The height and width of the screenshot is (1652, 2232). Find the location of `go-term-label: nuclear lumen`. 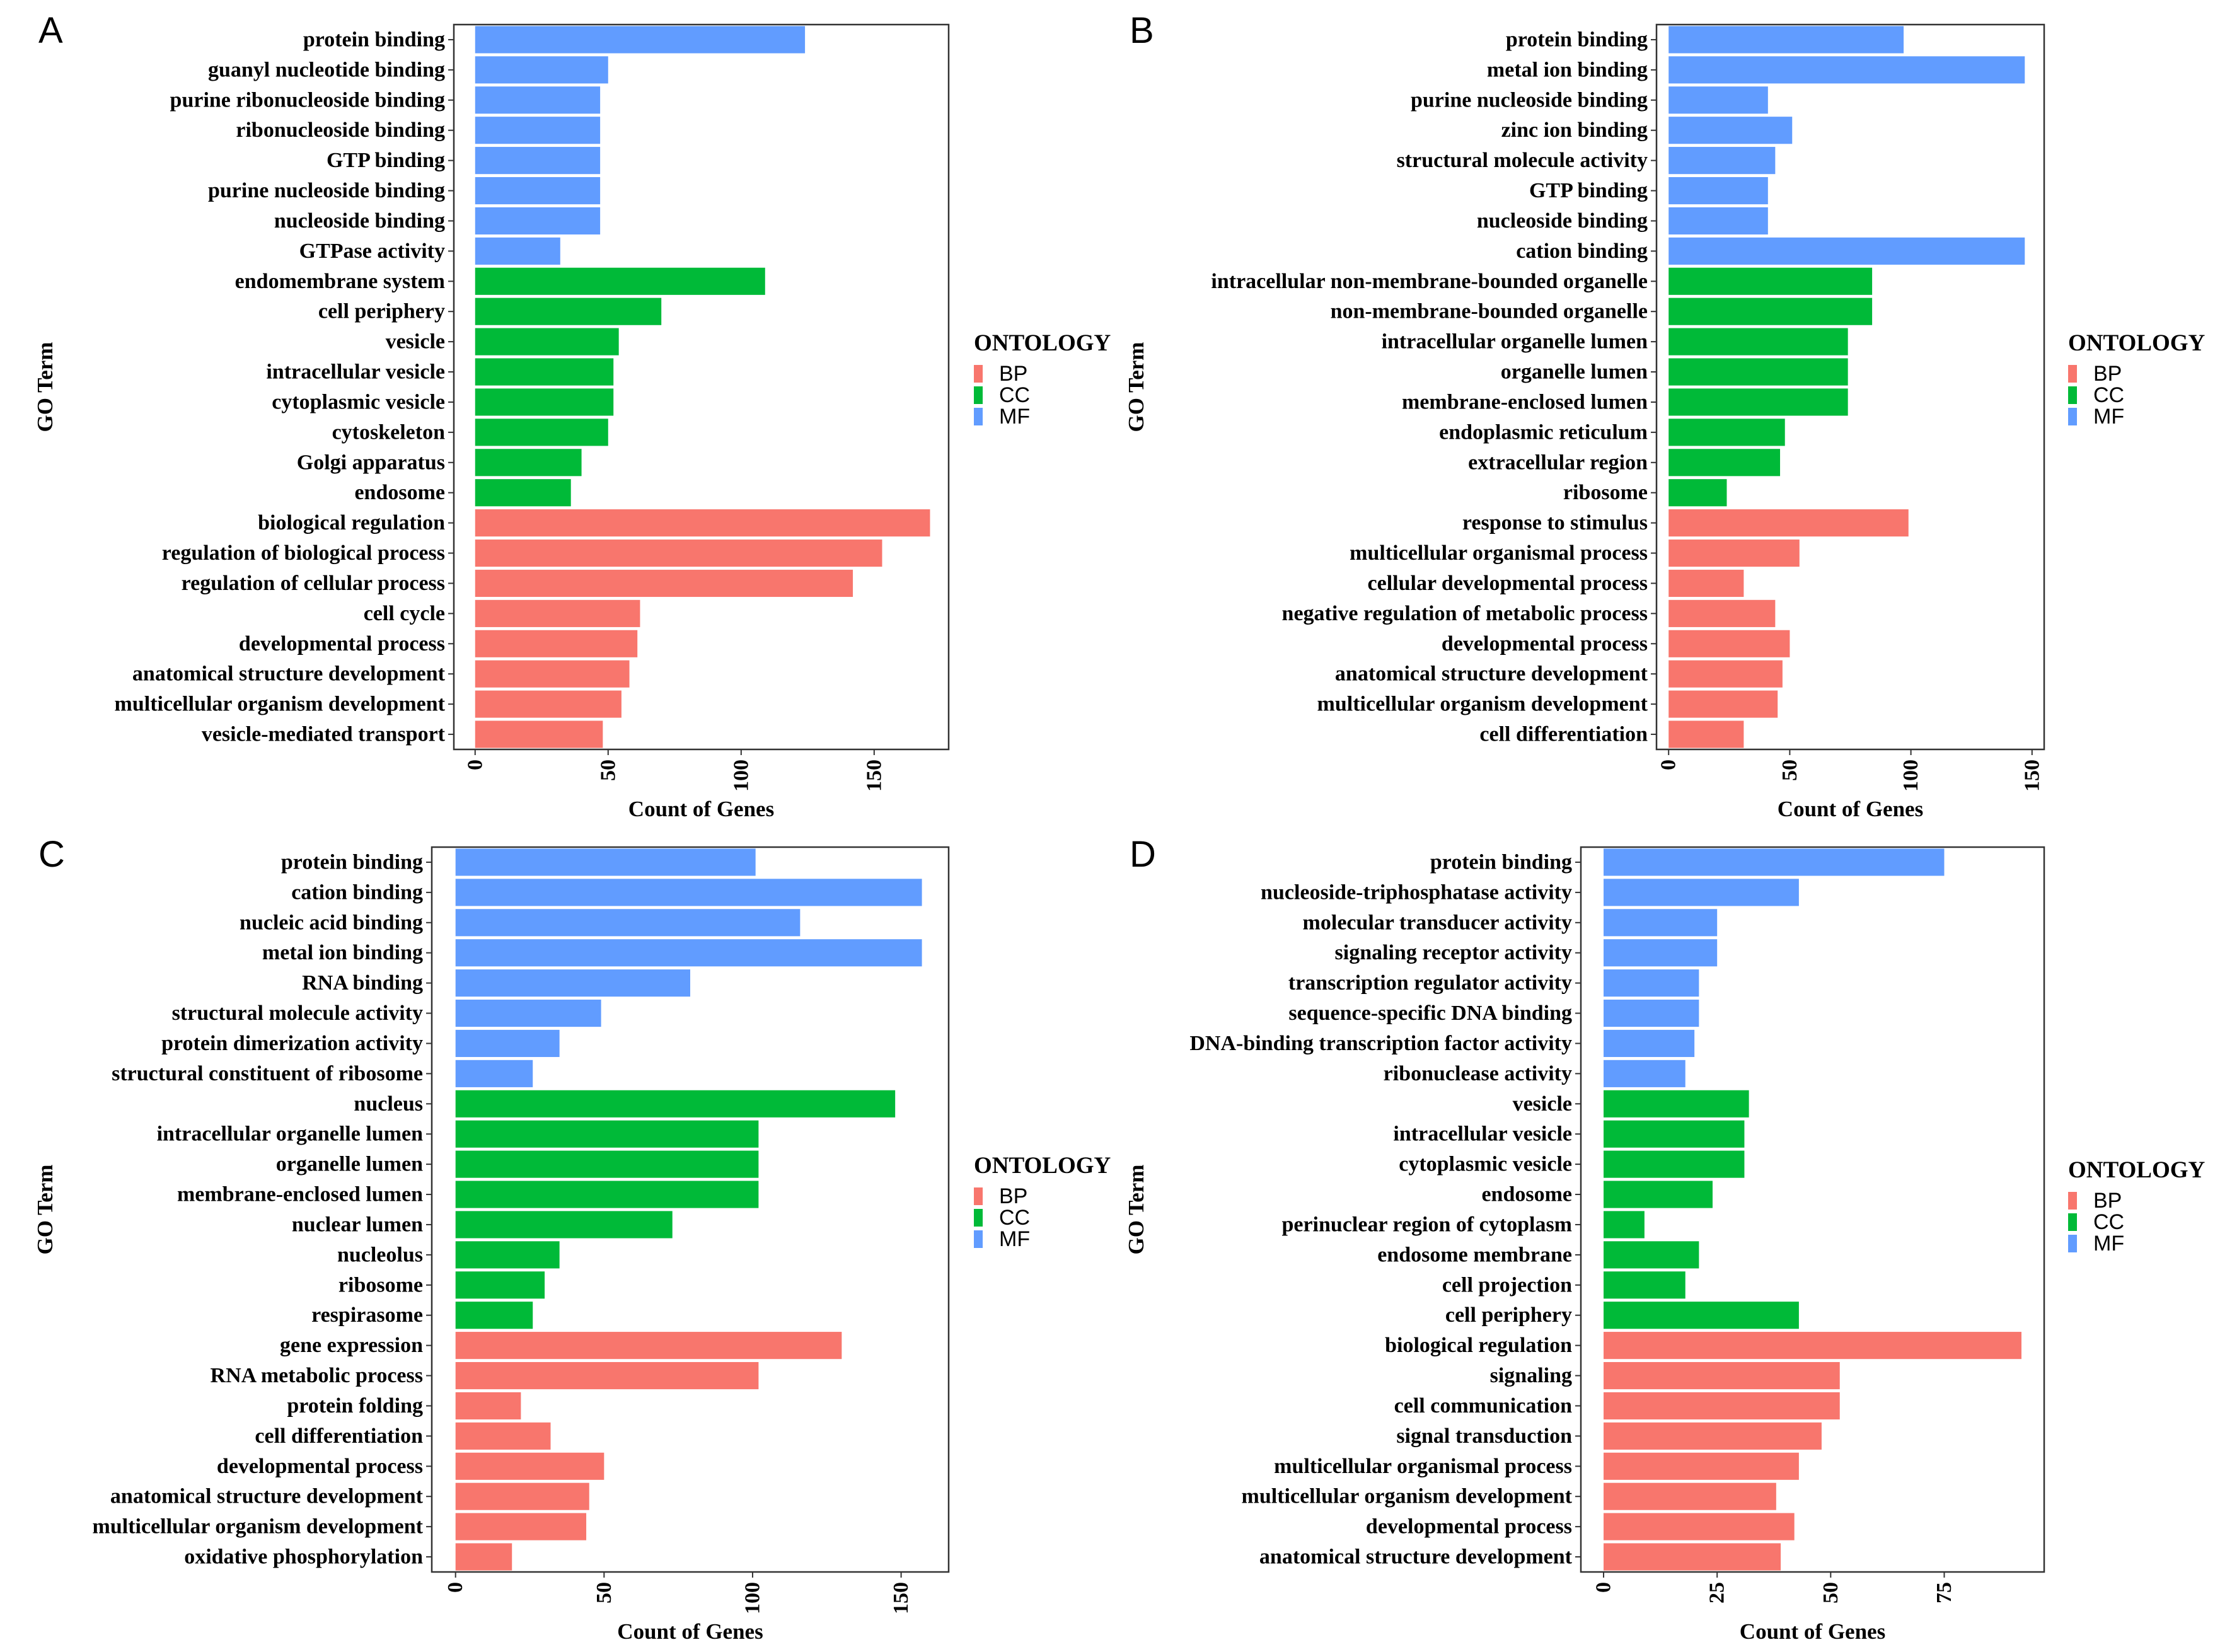

go-term-label: nuclear lumen is located at coordinates (357, 1224).